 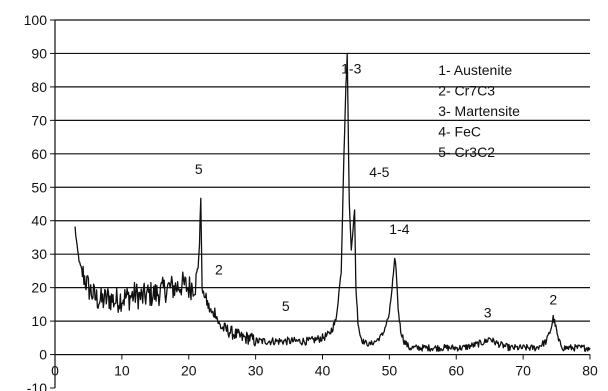 I want to click on peak-label: 1-4, so click(x=399, y=229).